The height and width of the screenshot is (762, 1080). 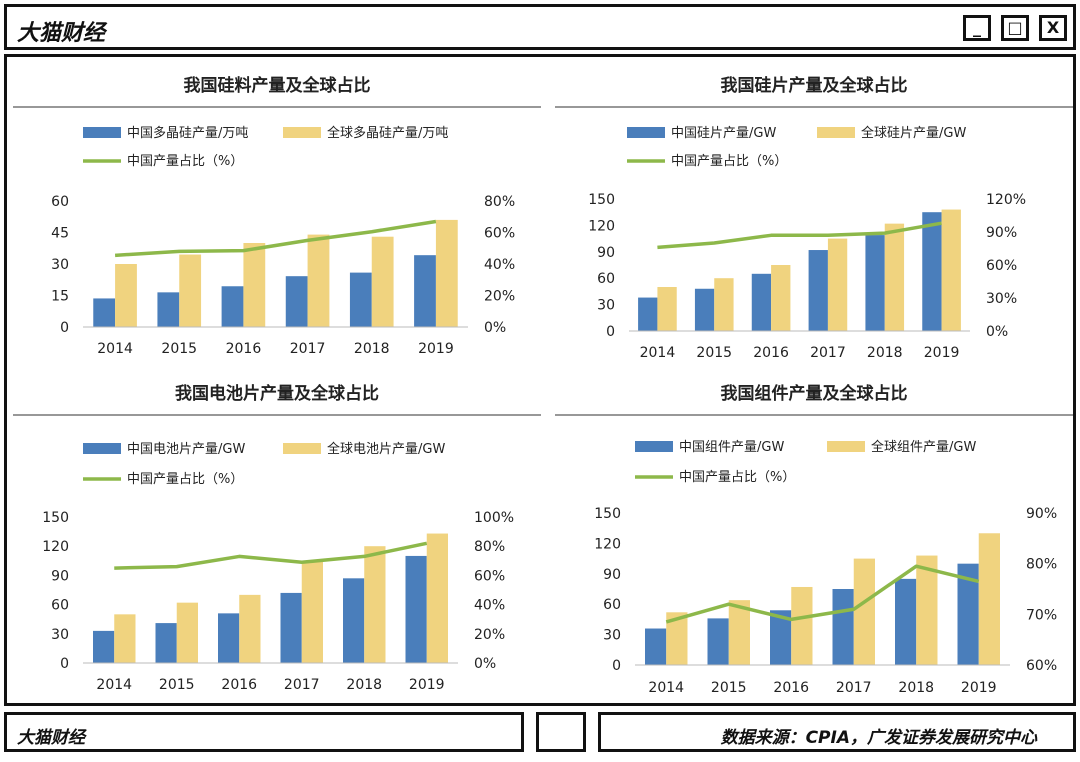 I want to click on footer-source: 数据来源：CPIA，广发证券发展研究中心, so click(x=878, y=738).